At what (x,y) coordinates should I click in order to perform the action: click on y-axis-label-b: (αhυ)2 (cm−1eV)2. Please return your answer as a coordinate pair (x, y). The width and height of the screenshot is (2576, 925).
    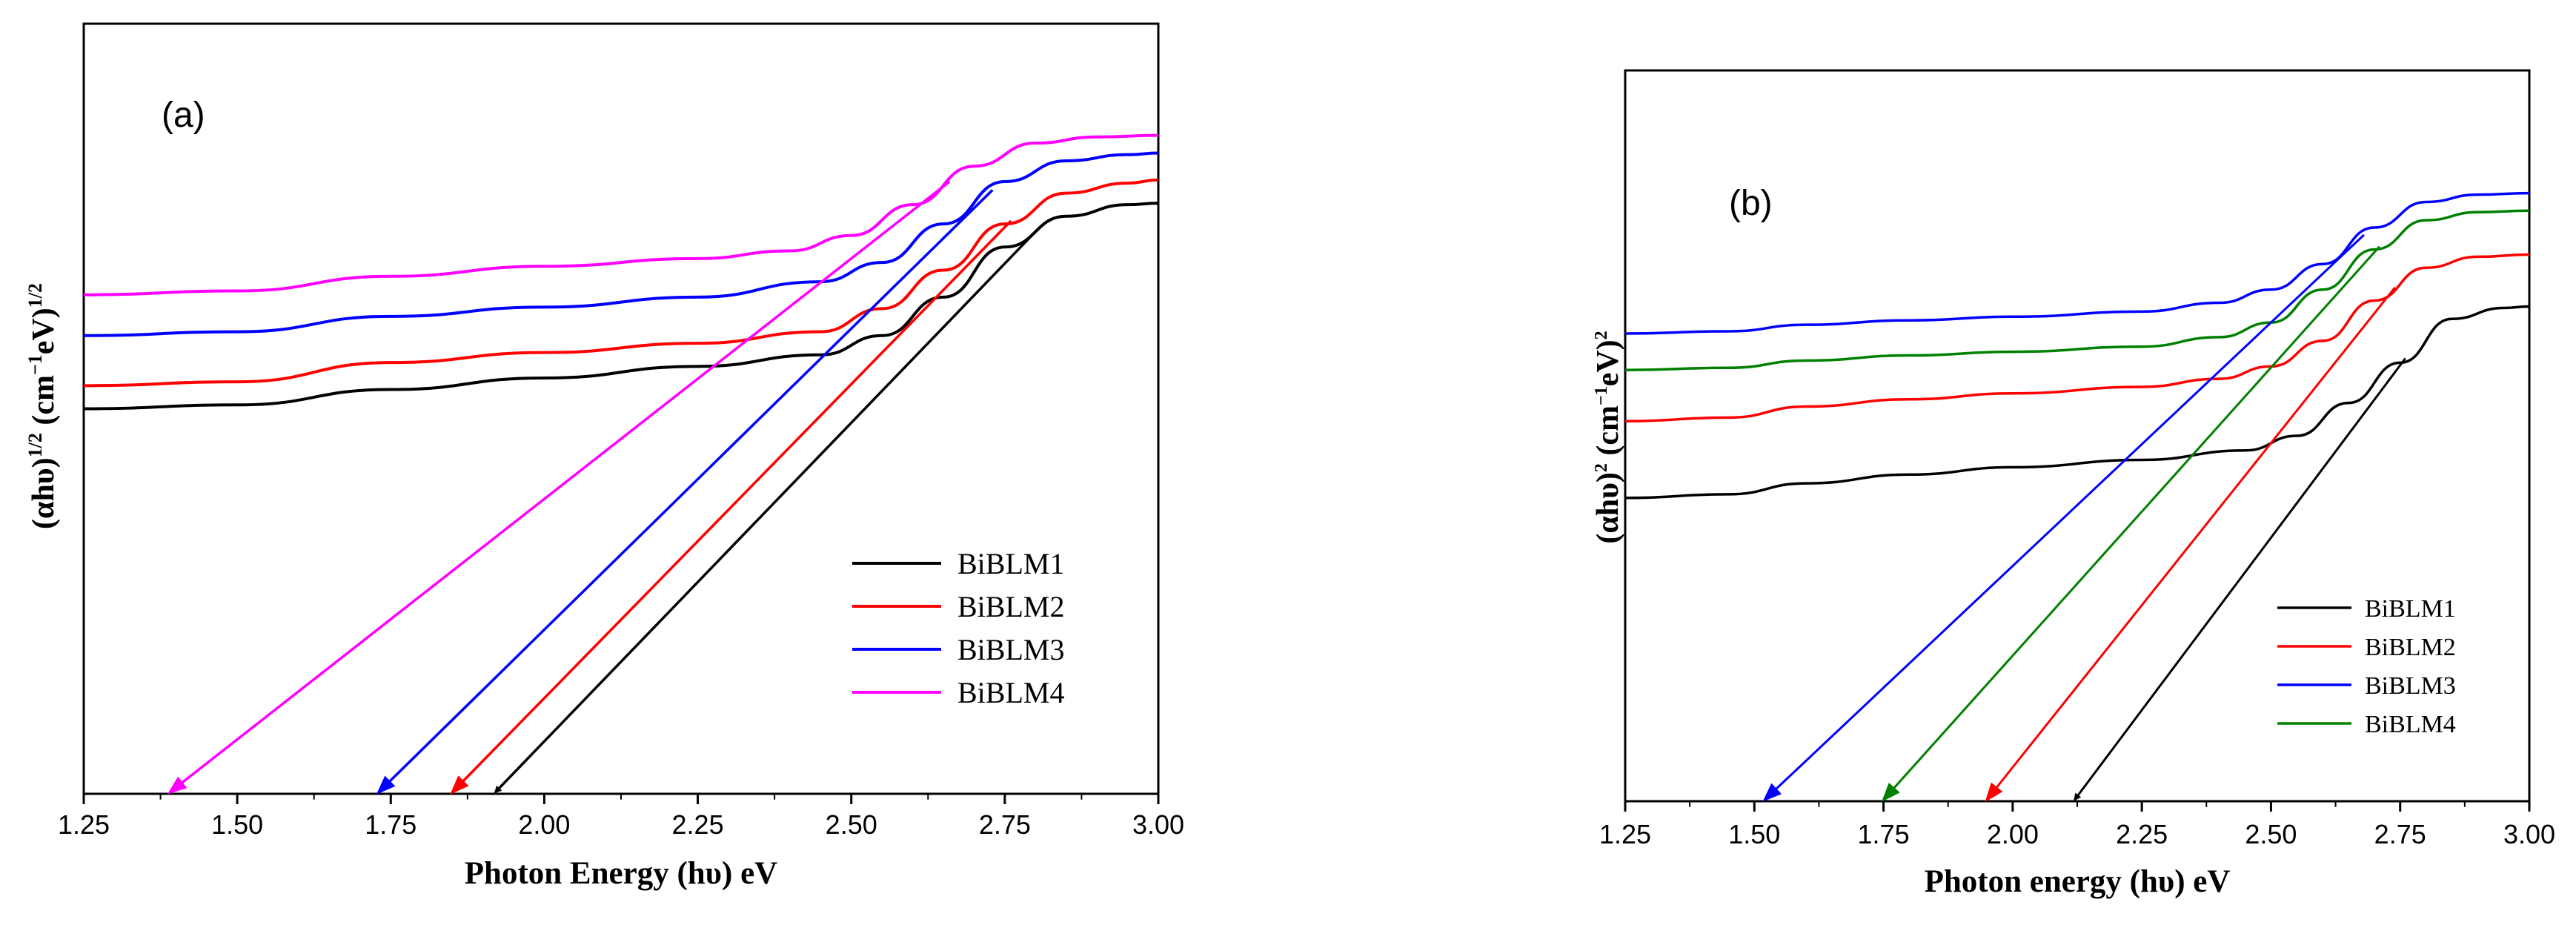
    Looking at the image, I should click on (1608, 437).